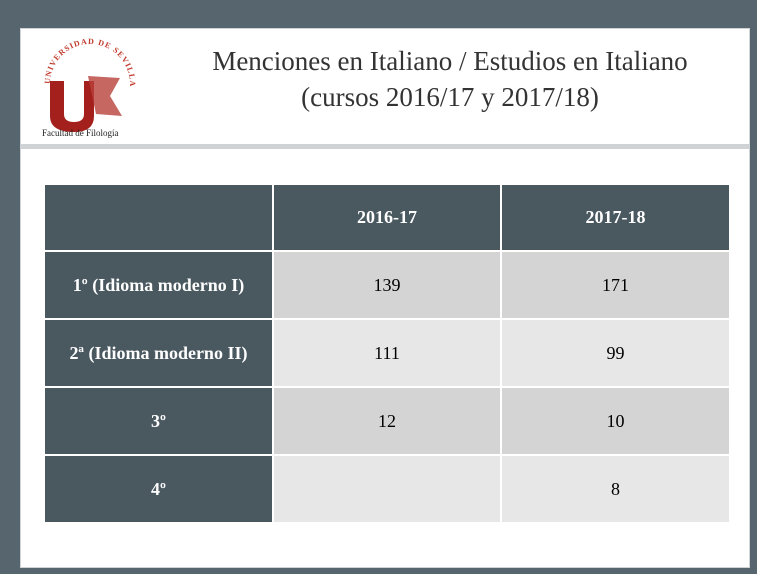 This screenshot has width=757, height=574. What do you see at coordinates (615, 217) in the screenshot?
I see `column-header: 2017-18` at bounding box center [615, 217].